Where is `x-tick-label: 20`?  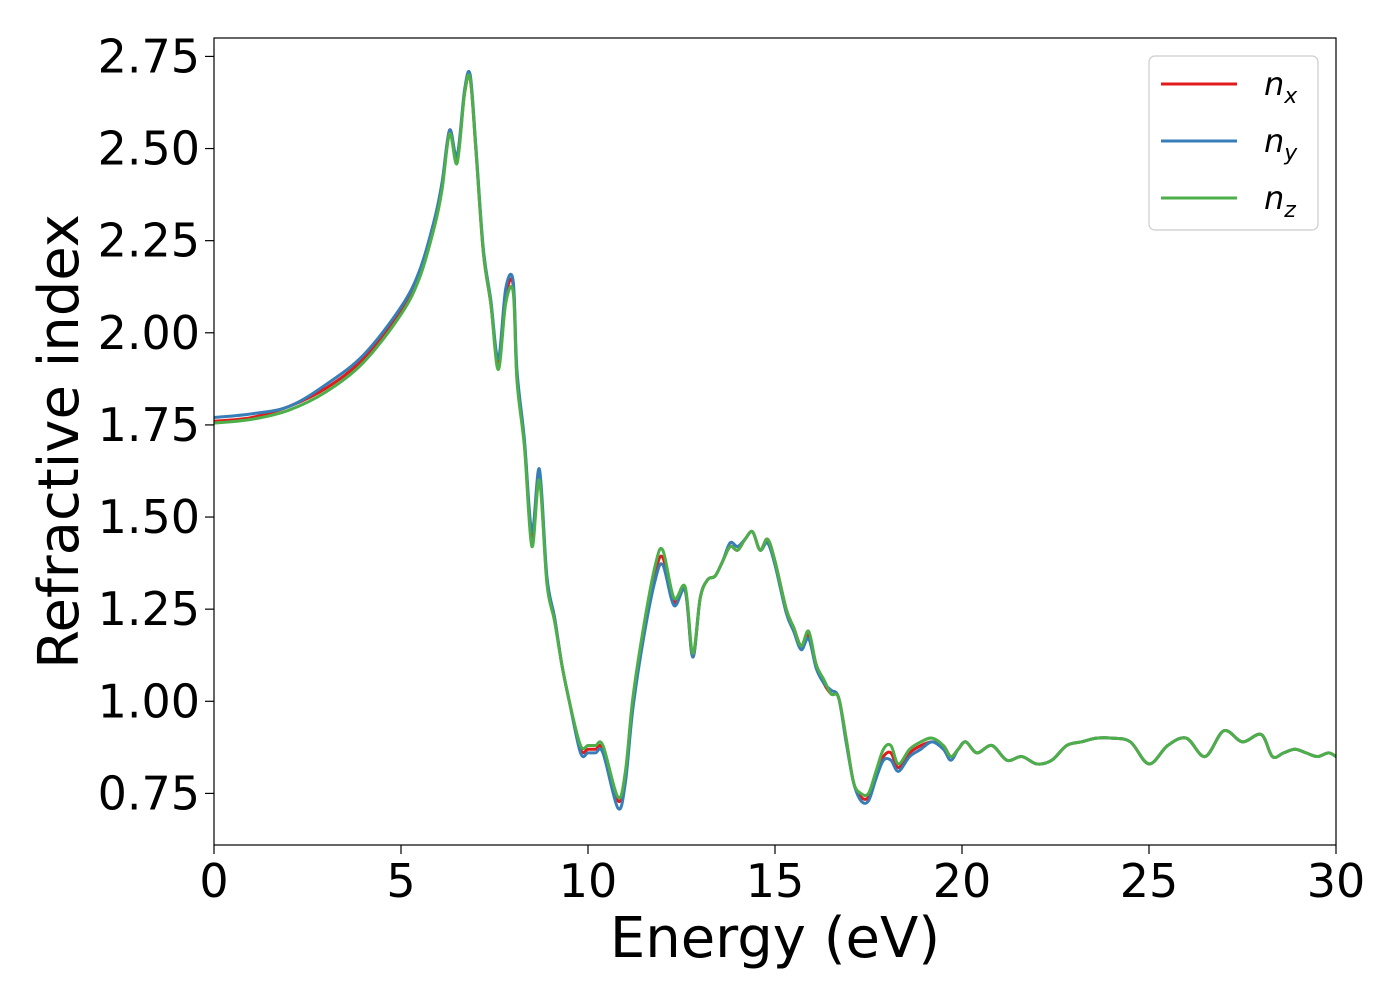
x-tick-label: 20 is located at coordinates (962, 881).